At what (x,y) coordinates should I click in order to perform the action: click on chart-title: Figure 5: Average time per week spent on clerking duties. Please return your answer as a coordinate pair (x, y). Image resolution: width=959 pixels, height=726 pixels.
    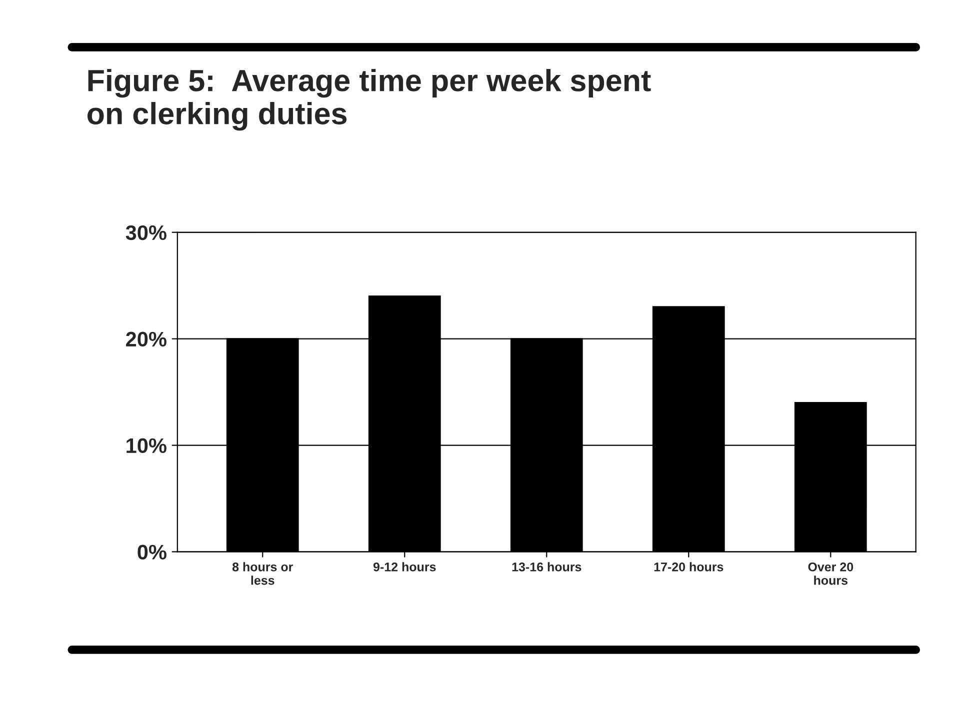
    Looking at the image, I should click on (369, 99).